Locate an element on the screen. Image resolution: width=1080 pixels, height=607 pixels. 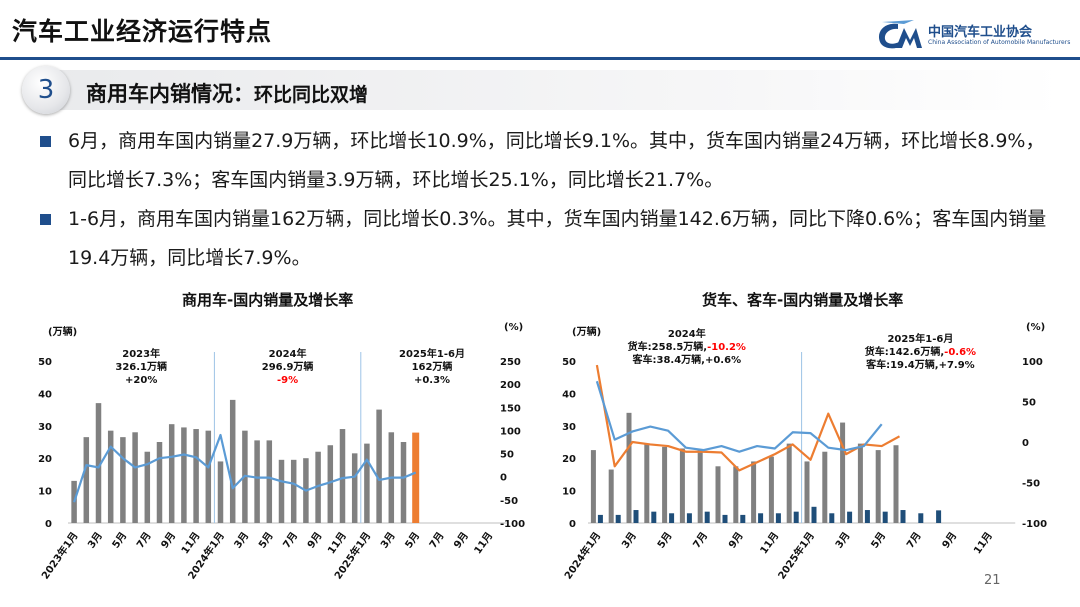
chart2-x-tick-label: 2024年1月 is located at coordinates (582, 555).